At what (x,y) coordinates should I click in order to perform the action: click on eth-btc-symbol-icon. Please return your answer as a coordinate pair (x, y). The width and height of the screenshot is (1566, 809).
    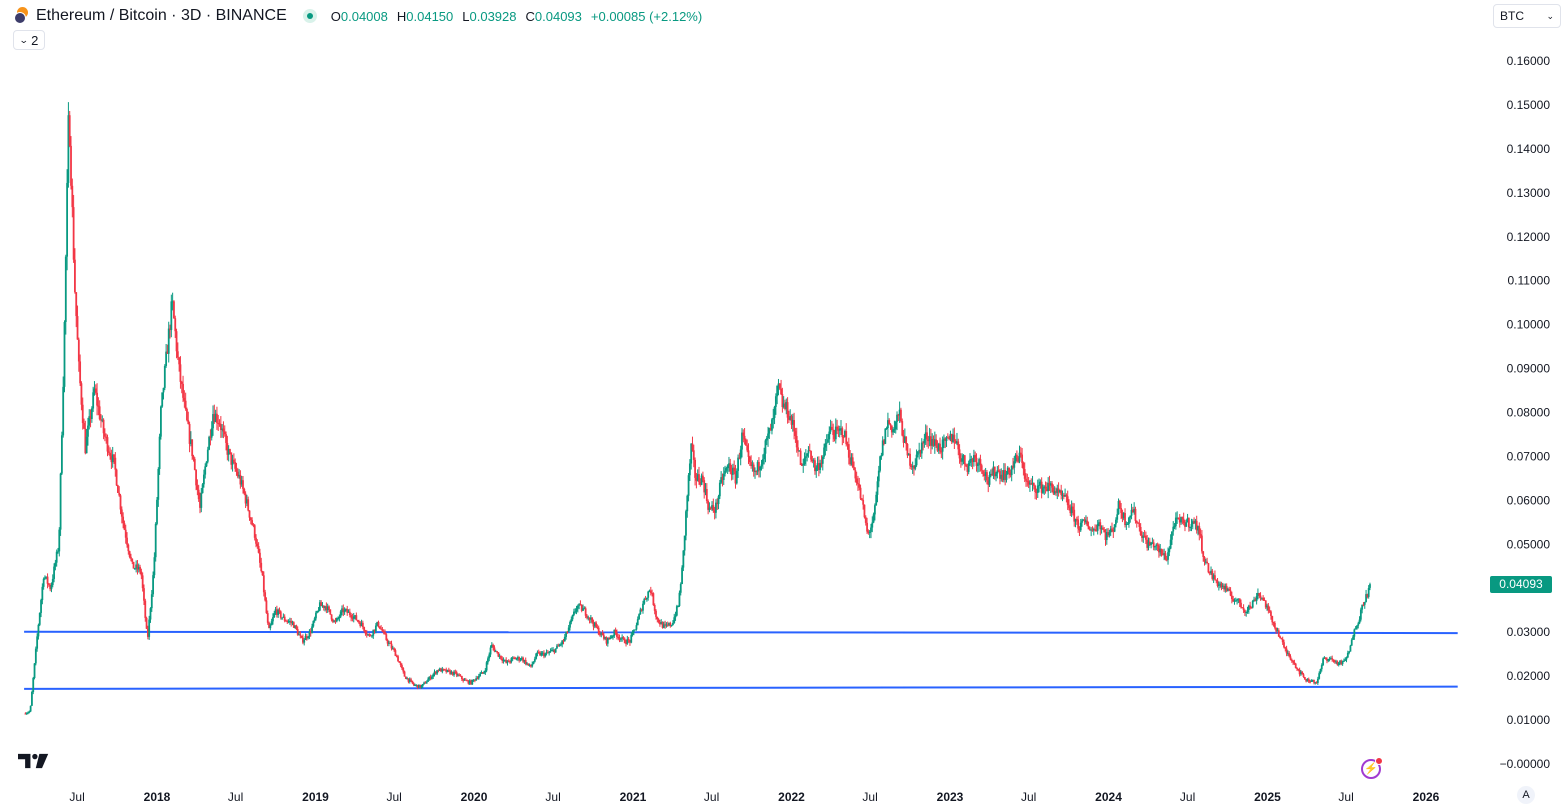
    Looking at the image, I should click on (22, 15).